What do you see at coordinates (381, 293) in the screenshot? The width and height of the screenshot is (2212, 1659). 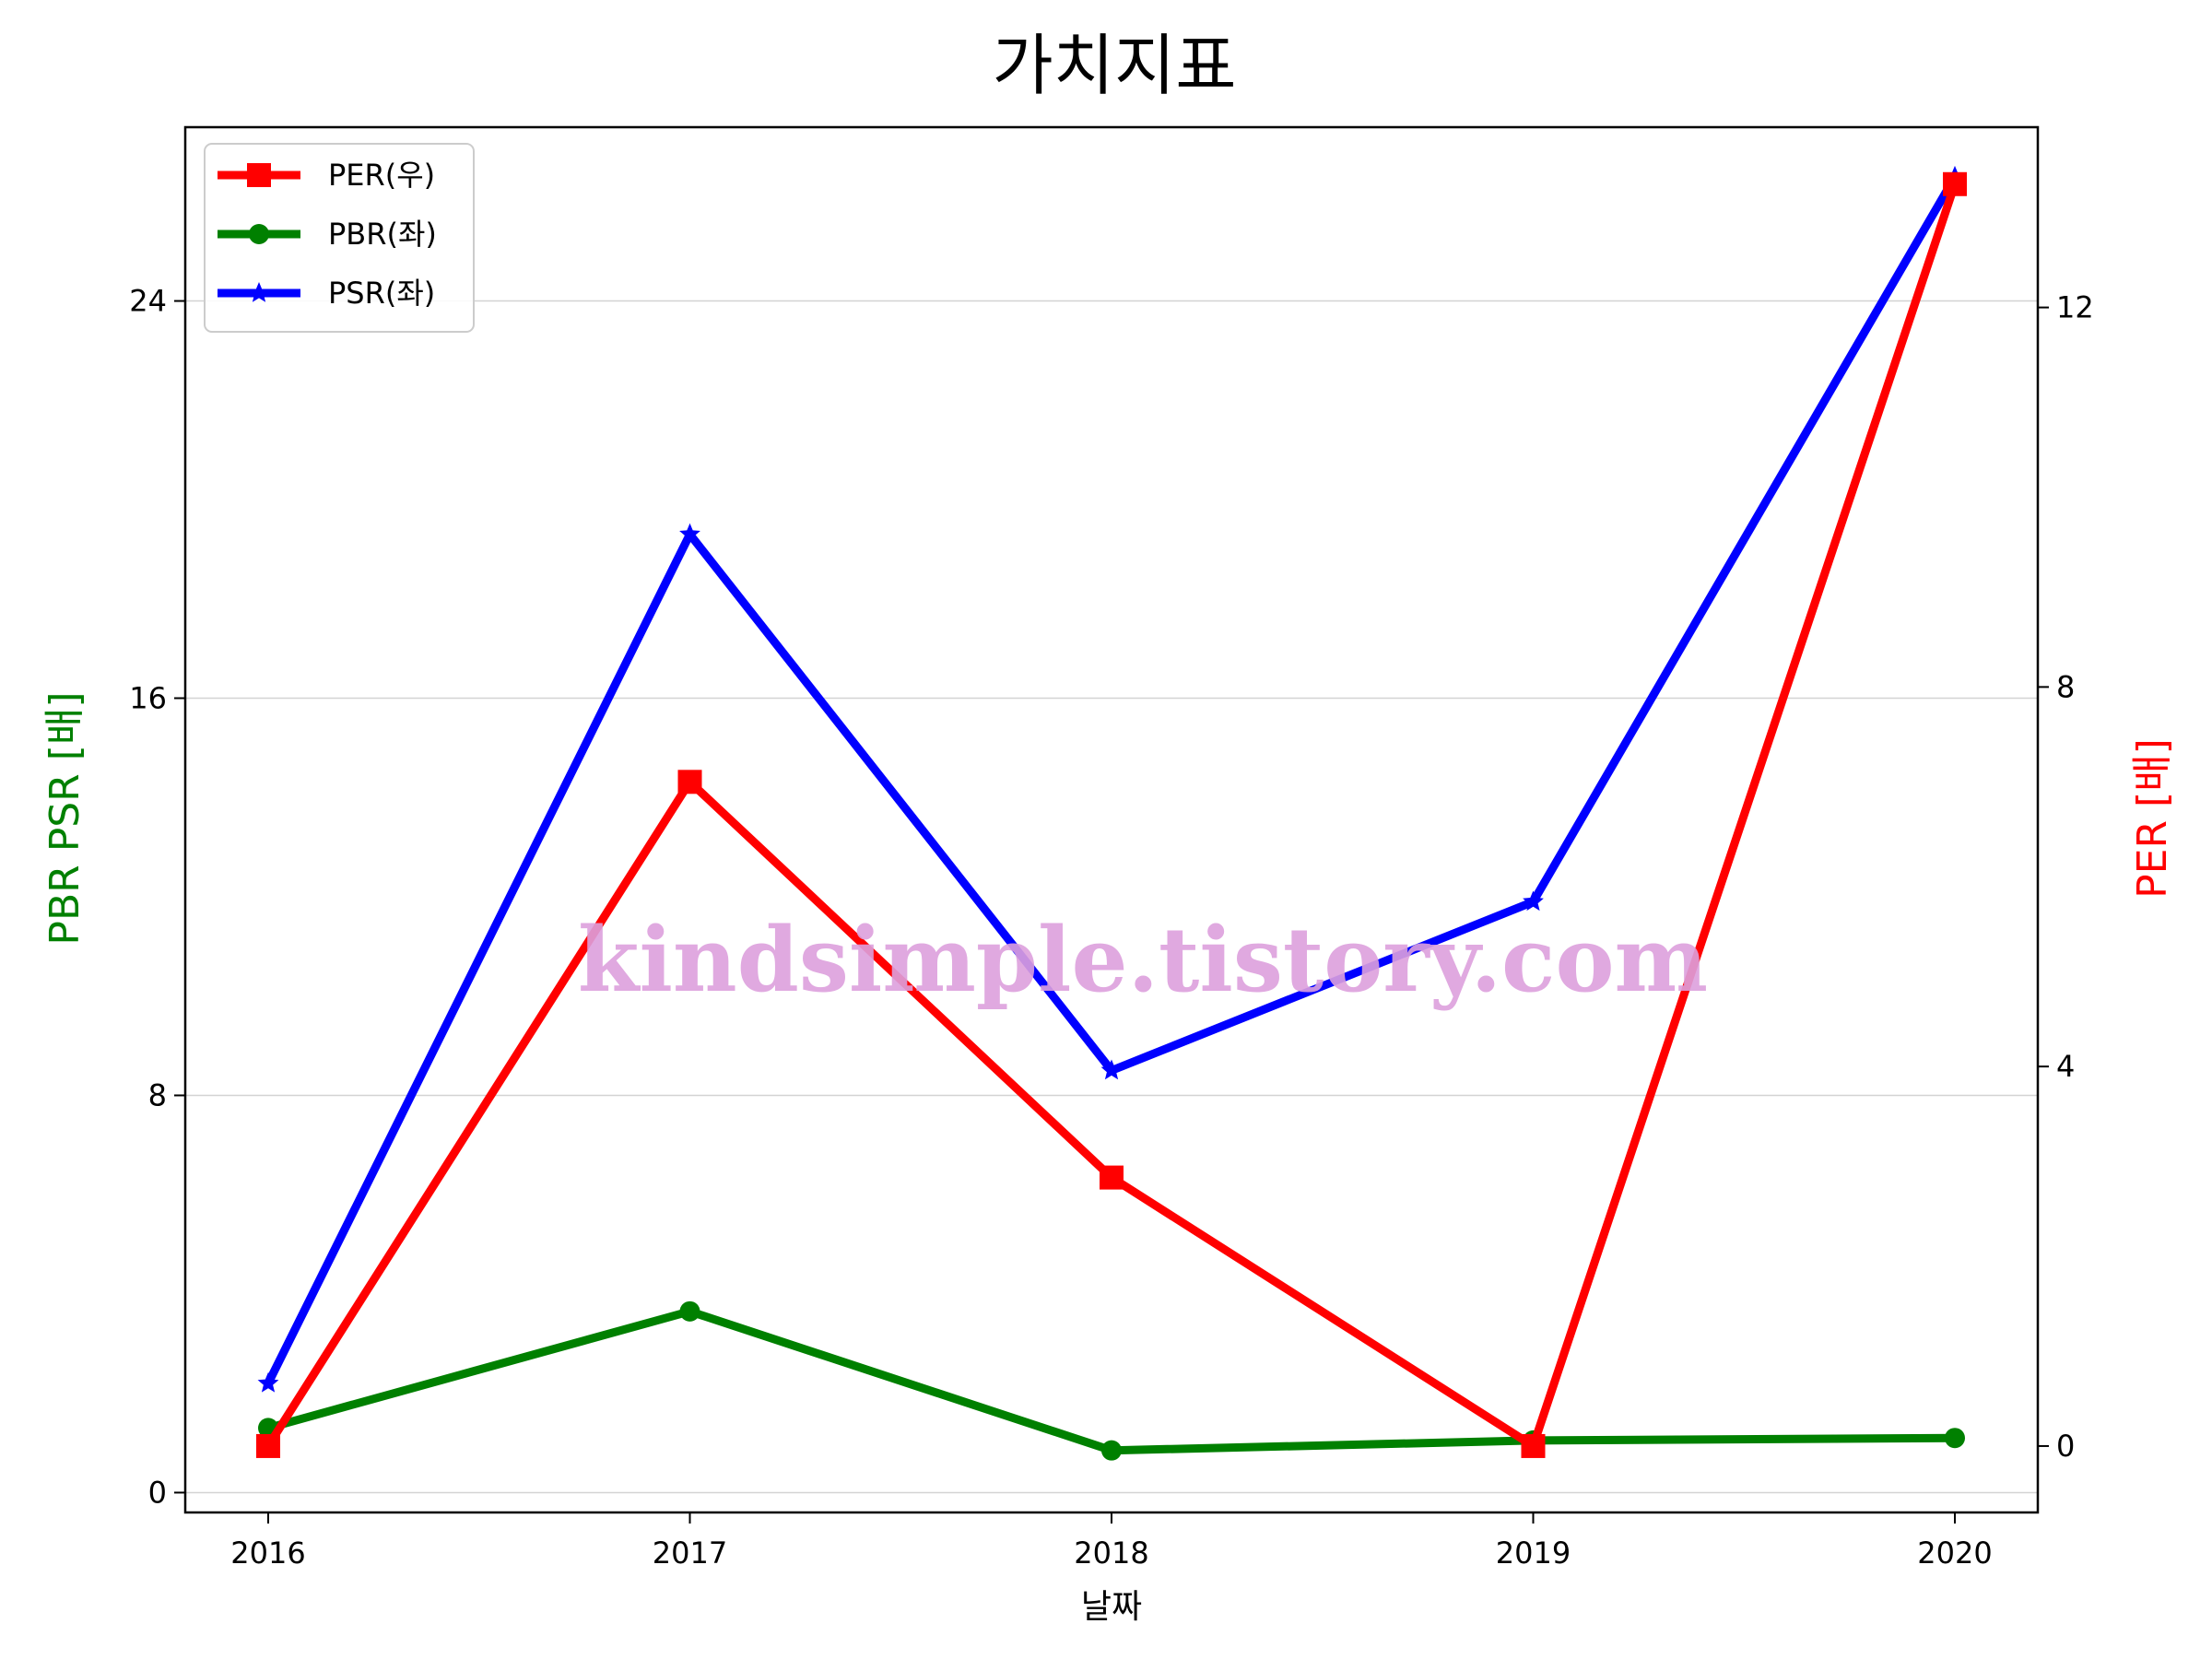 I see `legend-label-psr: PSR(좌)` at bounding box center [381, 293].